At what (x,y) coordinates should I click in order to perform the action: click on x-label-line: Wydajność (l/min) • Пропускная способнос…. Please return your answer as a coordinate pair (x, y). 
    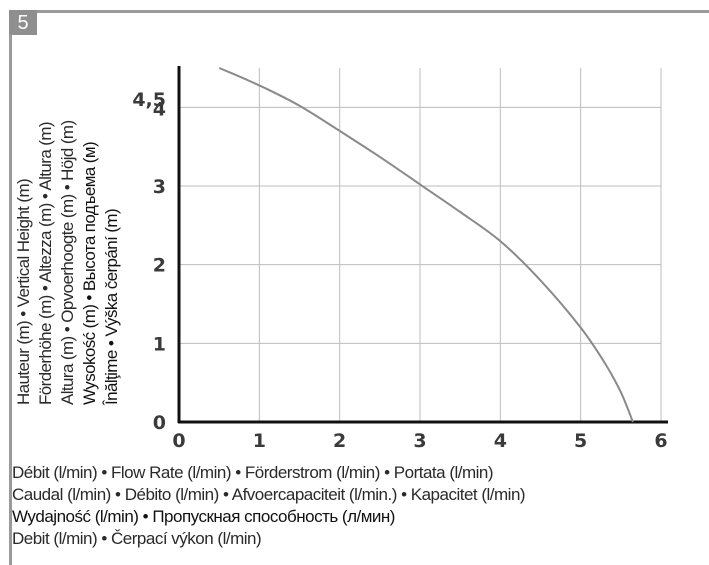
    Looking at the image, I should click on (203, 516).